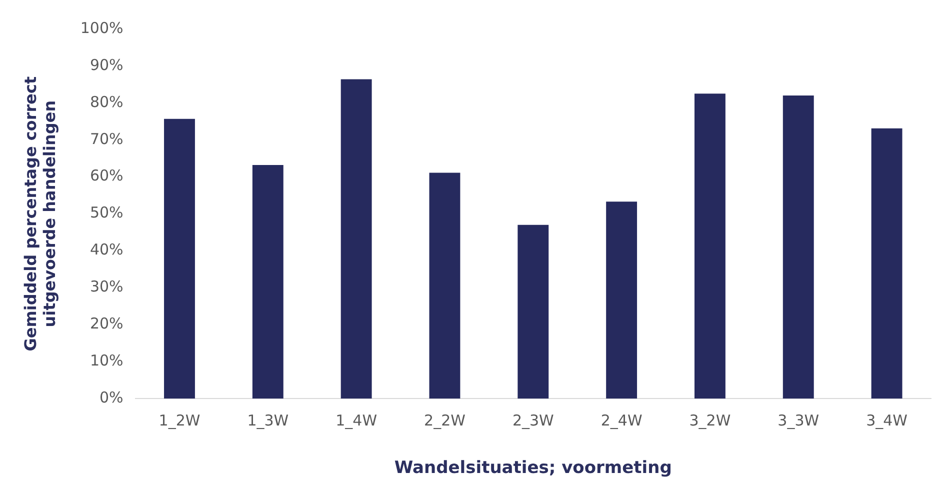  Describe the element at coordinates (111, 397) in the screenshot. I see `y-tick-label: 0%` at that location.